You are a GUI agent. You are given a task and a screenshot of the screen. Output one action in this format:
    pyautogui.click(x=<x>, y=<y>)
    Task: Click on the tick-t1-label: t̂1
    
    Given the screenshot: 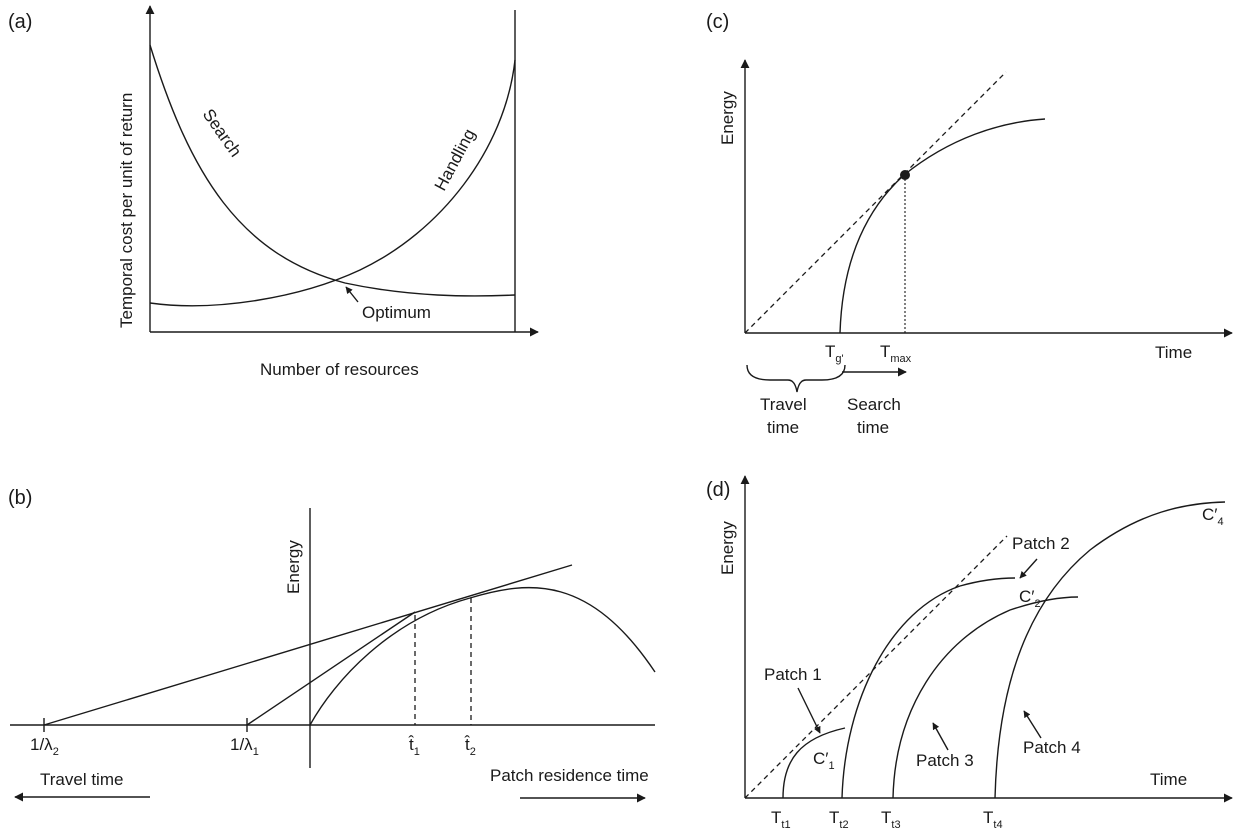 What is the action you would take?
    pyautogui.click(x=414, y=746)
    